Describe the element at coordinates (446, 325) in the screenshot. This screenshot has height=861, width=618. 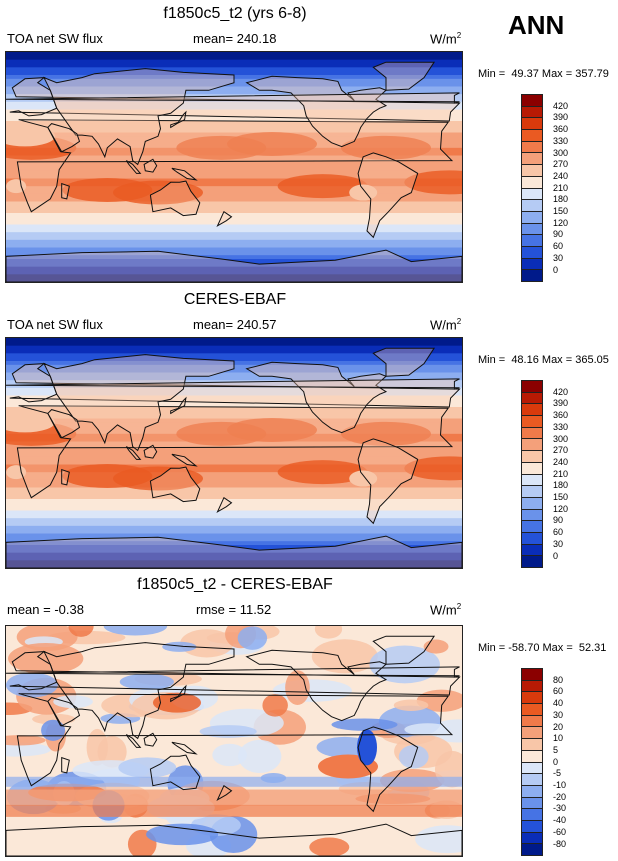
I see `panel2-units: W/m2` at that location.